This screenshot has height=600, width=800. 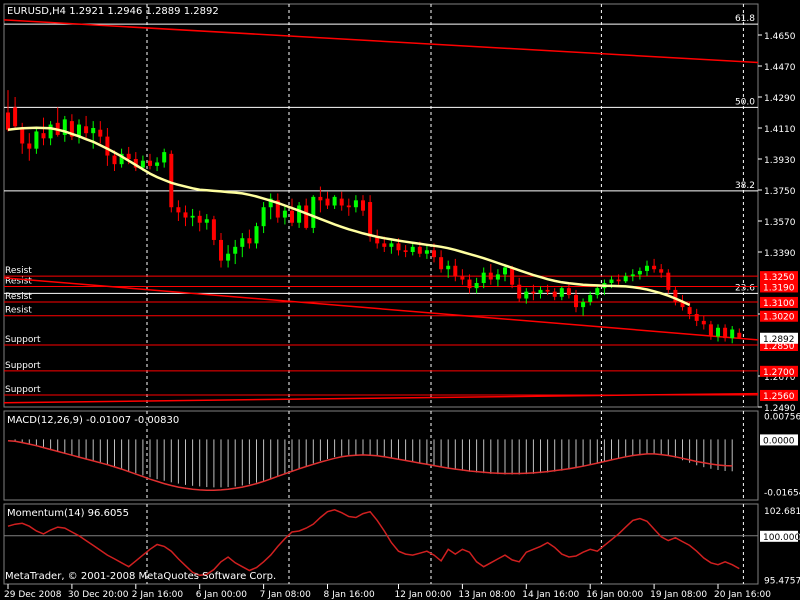 I want to click on fibonacci-level-label: 23.6, so click(x=745, y=288).